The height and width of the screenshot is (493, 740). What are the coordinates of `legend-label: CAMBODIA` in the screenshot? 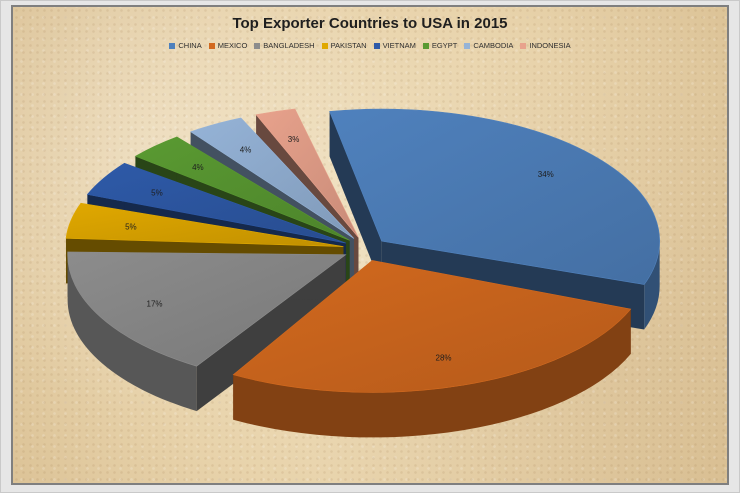 It's located at (493, 45).